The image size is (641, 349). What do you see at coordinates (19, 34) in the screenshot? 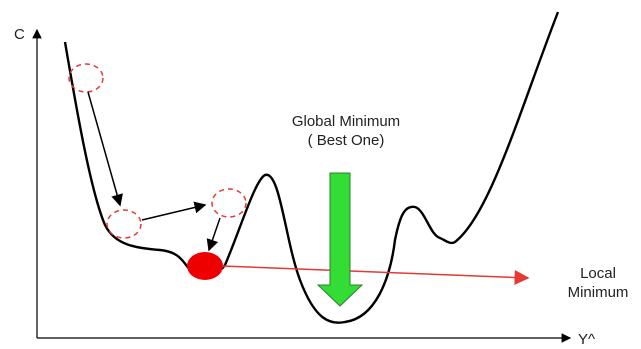
I see `y-axis-label: C` at bounding box center [19, 34].